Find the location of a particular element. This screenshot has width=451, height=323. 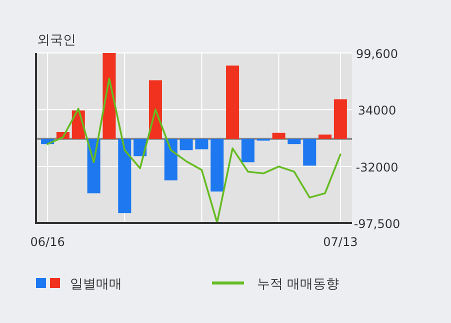

y-tick-label: 99,600 is located at coordinates (377, 54).